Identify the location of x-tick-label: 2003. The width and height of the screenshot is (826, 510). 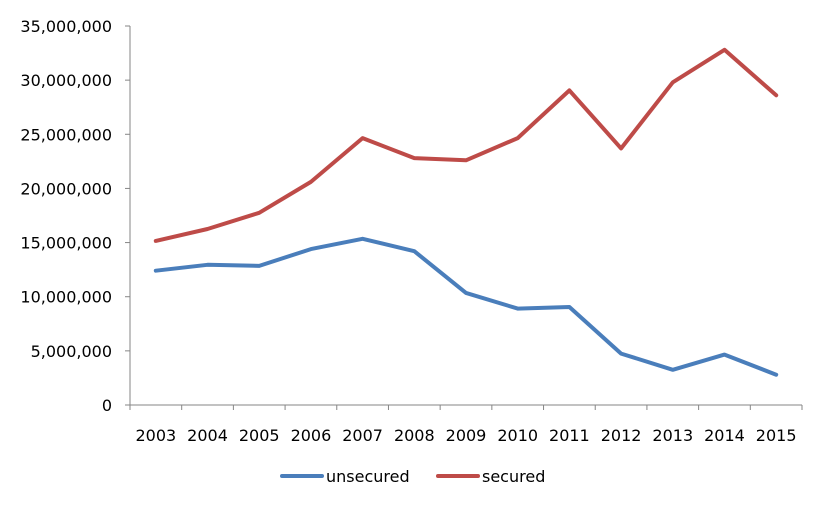
(155, 435).